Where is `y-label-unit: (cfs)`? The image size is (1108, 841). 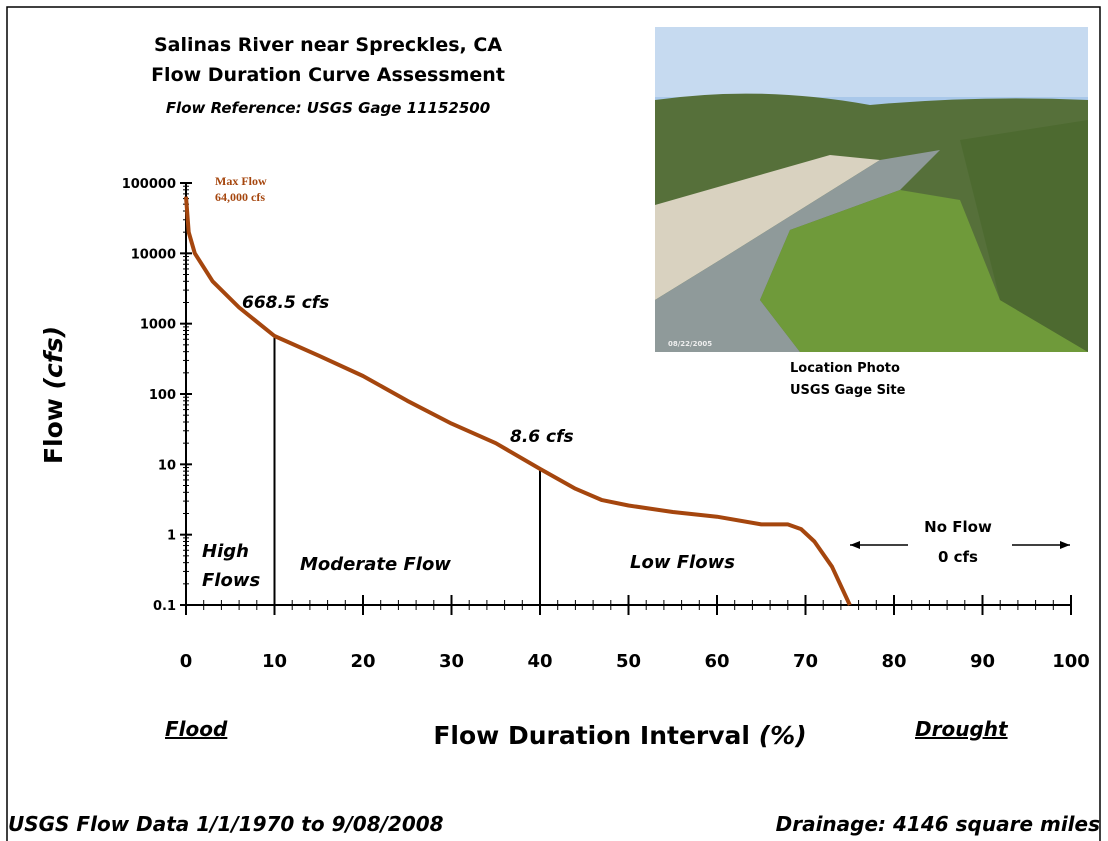
y-label-unit: (cfs) is located at coordinates (53, 357).